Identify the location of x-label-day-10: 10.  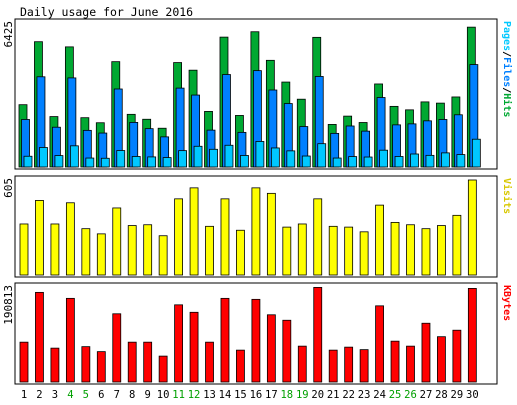
(163, 395).